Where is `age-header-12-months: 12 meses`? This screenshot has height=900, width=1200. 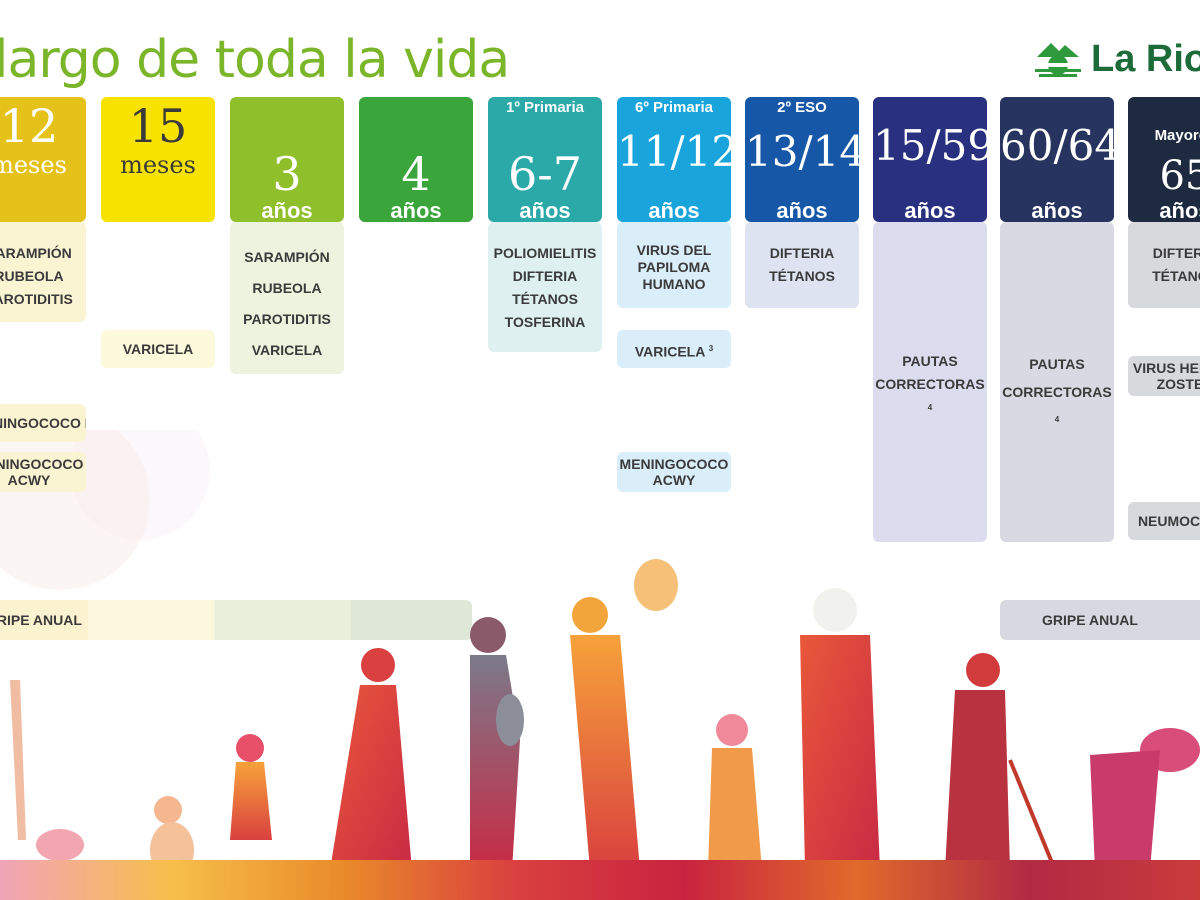
age-header-12-months: 12 meses is located at coordinates (43, 159).